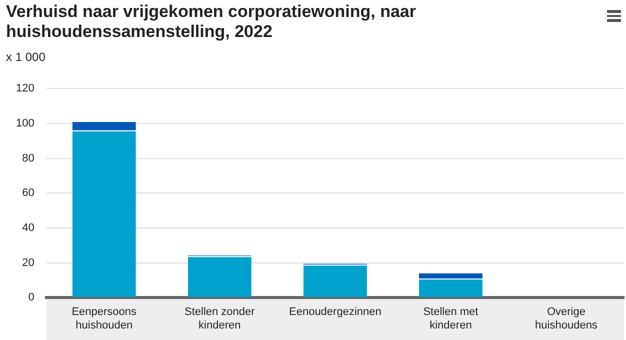 The height and width of the screenshot is (340, 626). What do you see at coordinates (212, 22) in the screenshot?
I see `chart-title: Verhuisd naar vrijgekomen corporatiewoning, naar huishoudenssamenstelling, 2022` at bounding box center [212, 22].